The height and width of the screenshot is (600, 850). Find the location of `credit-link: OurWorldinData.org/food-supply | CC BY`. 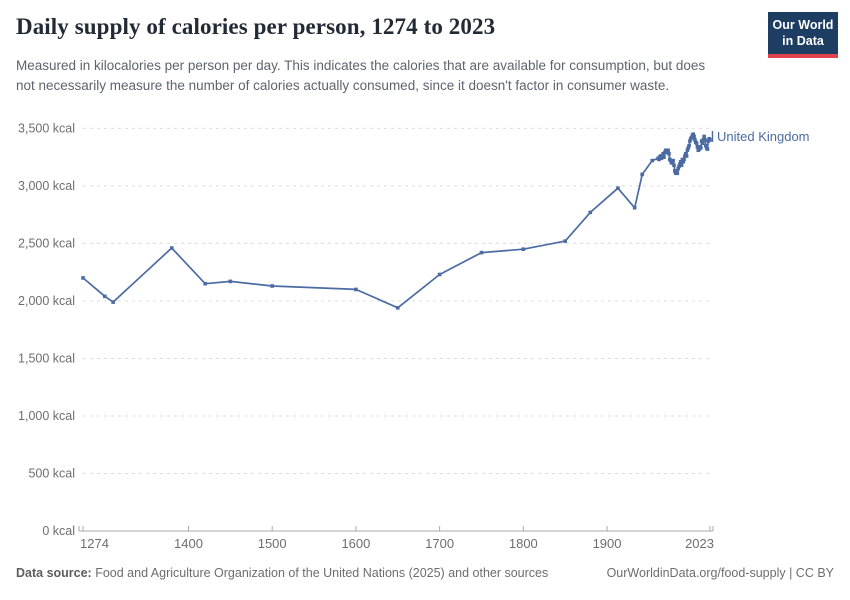

credit-link: OurWorldinData.org/food-supply | CC BY is located at coordinates (720, 573).